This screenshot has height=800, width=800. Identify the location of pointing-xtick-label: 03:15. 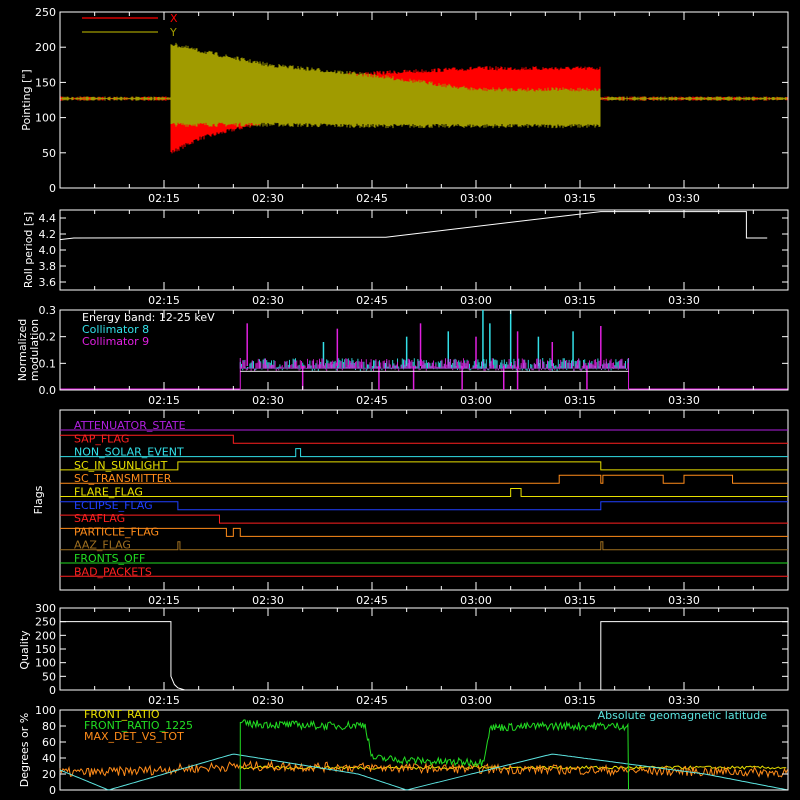
(580, 198).